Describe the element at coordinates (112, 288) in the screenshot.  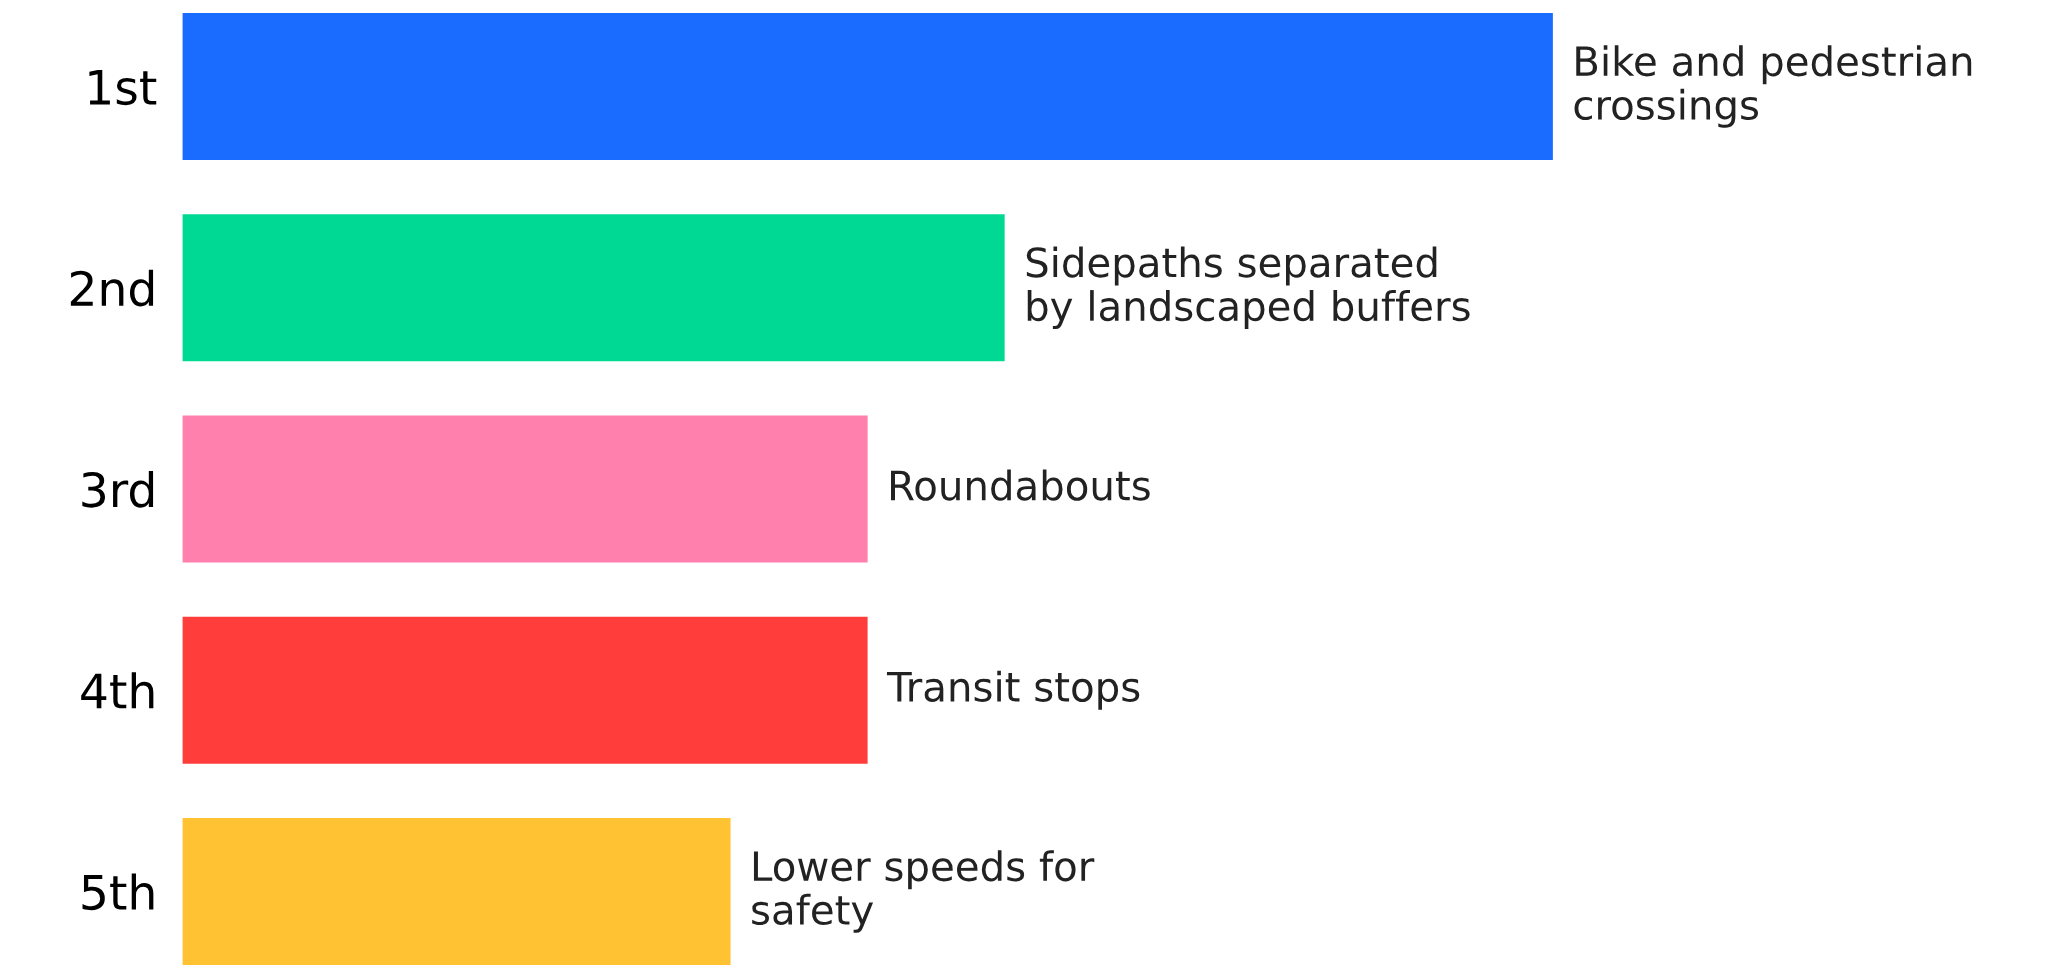
I see `y-tick-label: 2nd` at that location.